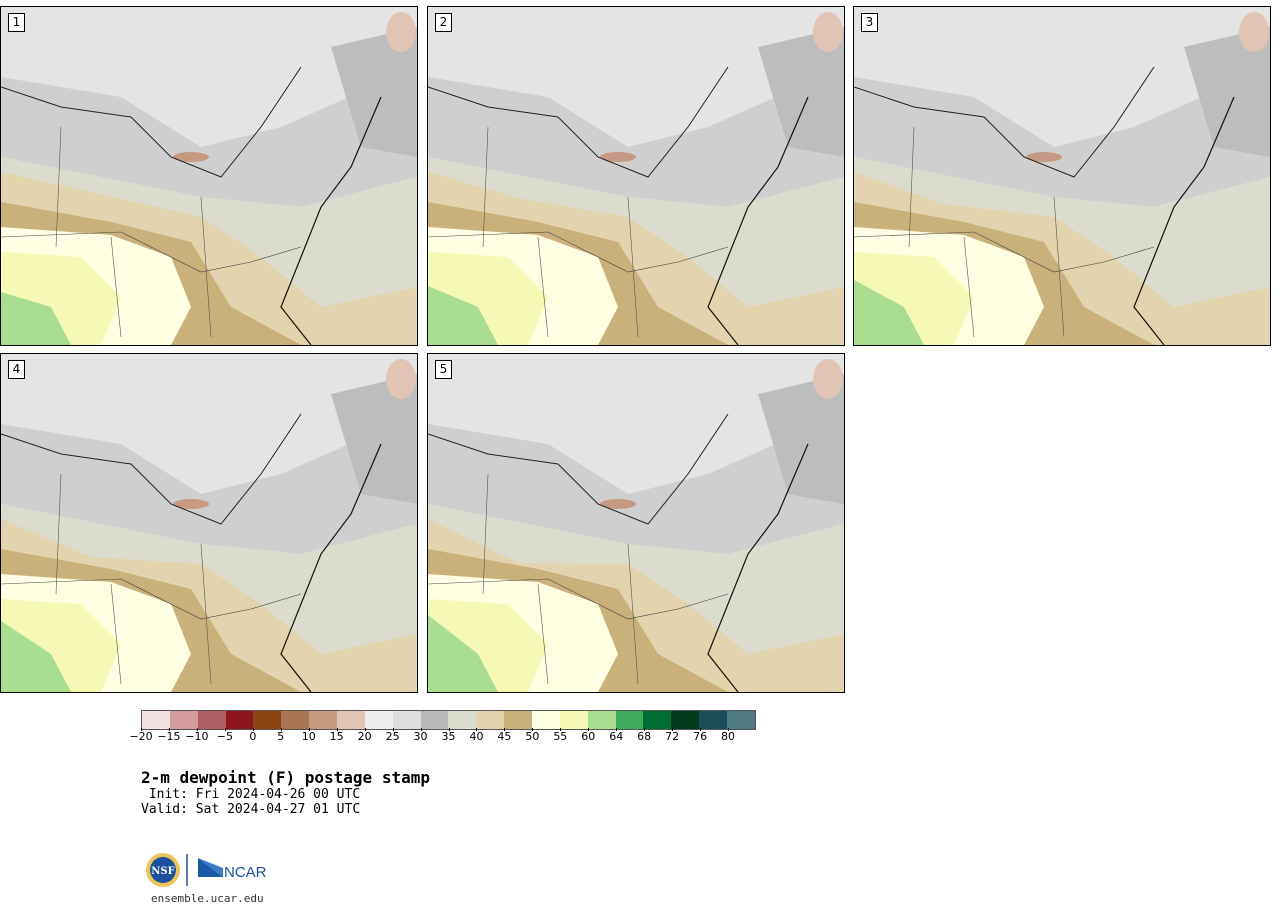 This screenshot has width=1280, height=910. I want to click on panel-number: 1, so click(16, 22).